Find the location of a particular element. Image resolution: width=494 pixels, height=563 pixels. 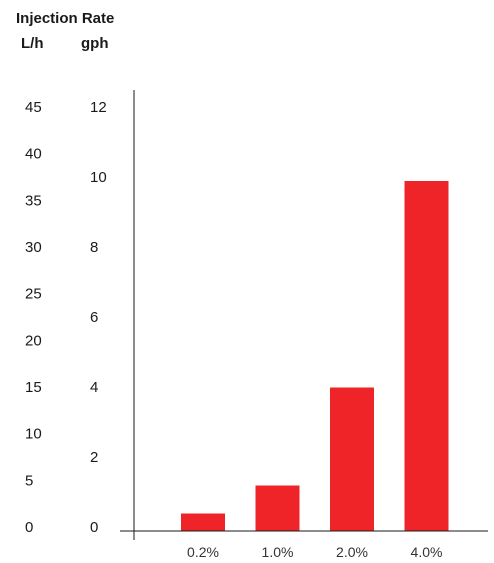

chart-title: Injection Rate is located at coordinates (65, 18).